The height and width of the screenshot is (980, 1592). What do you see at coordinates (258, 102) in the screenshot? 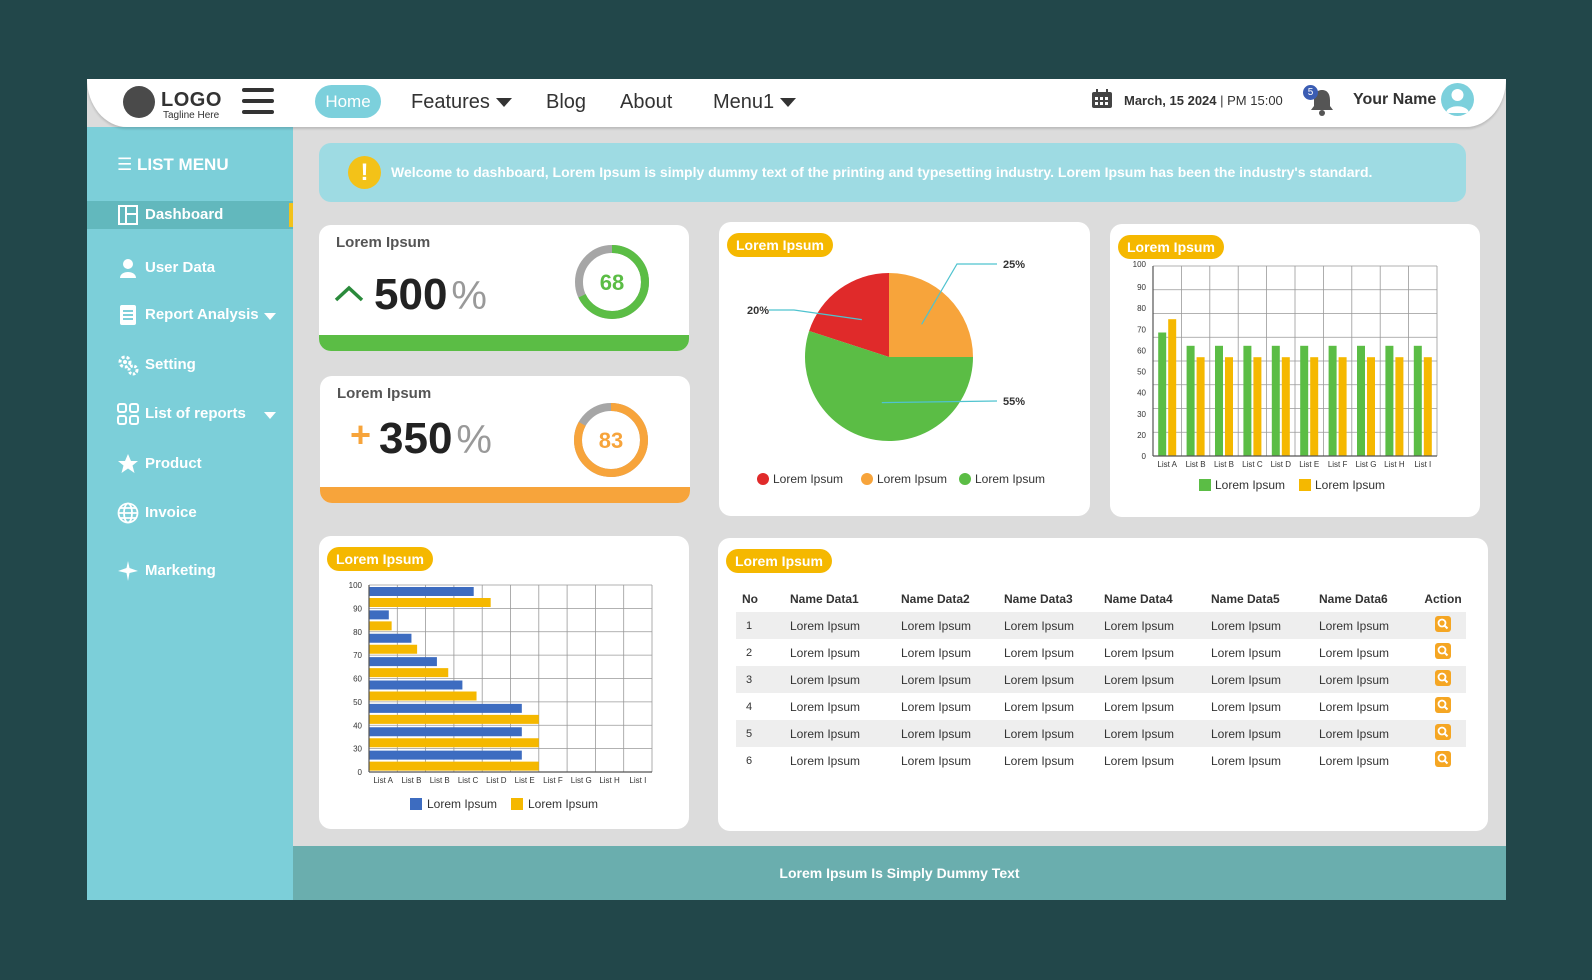
I see `hamburger-menu-icon` at bounding box center [258, 102].